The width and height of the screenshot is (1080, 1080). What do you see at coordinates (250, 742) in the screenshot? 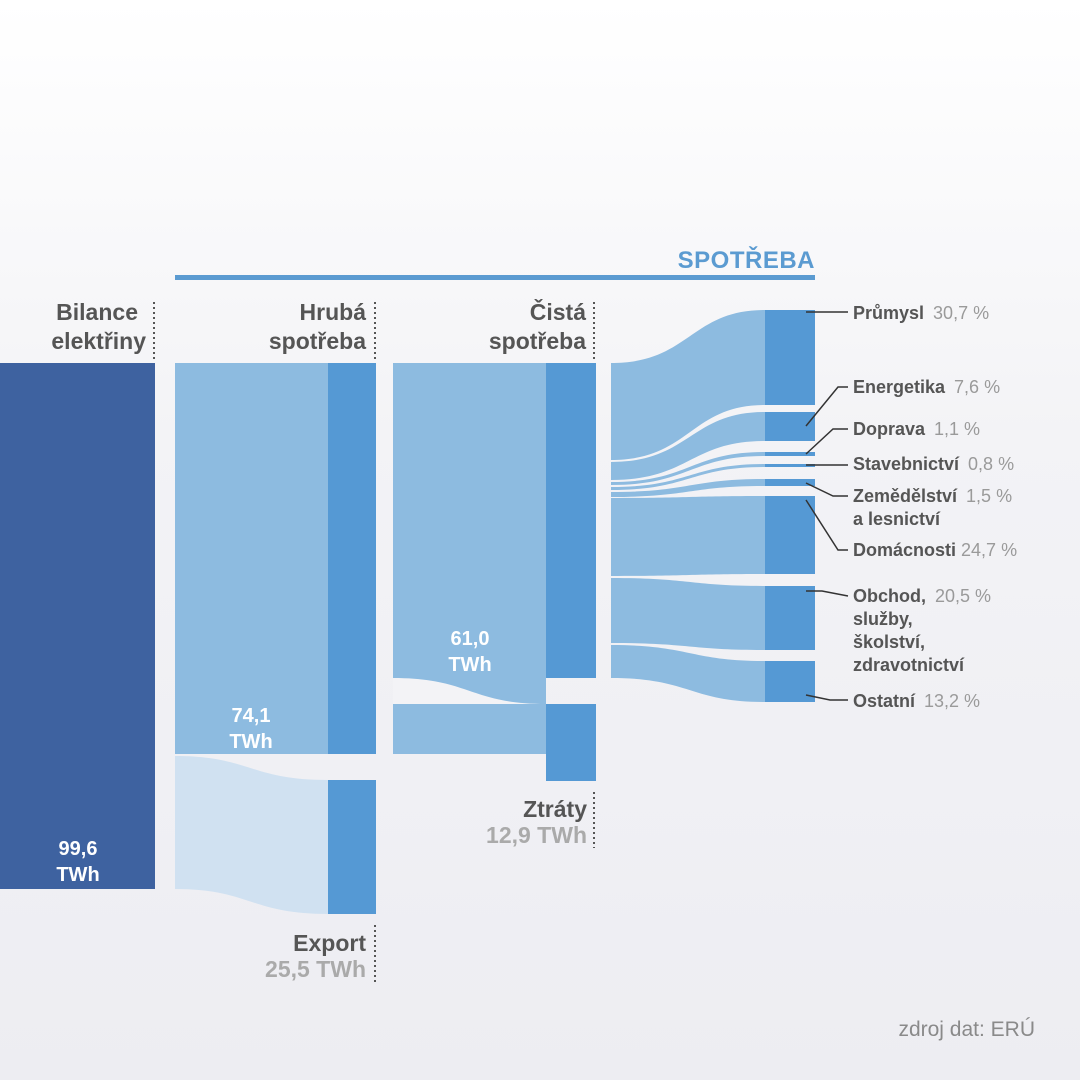
I see `hruba-unit: TWh` at bounding box center [250, 742].